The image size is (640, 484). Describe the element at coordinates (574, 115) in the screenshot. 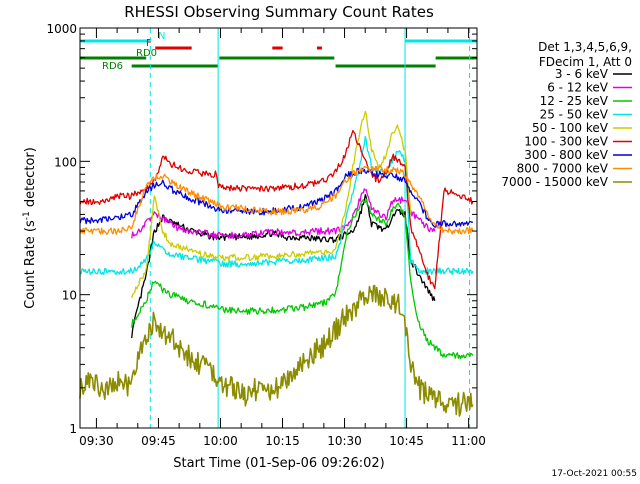

I see `legend-label-3: 25 - 50 keV` at that location.